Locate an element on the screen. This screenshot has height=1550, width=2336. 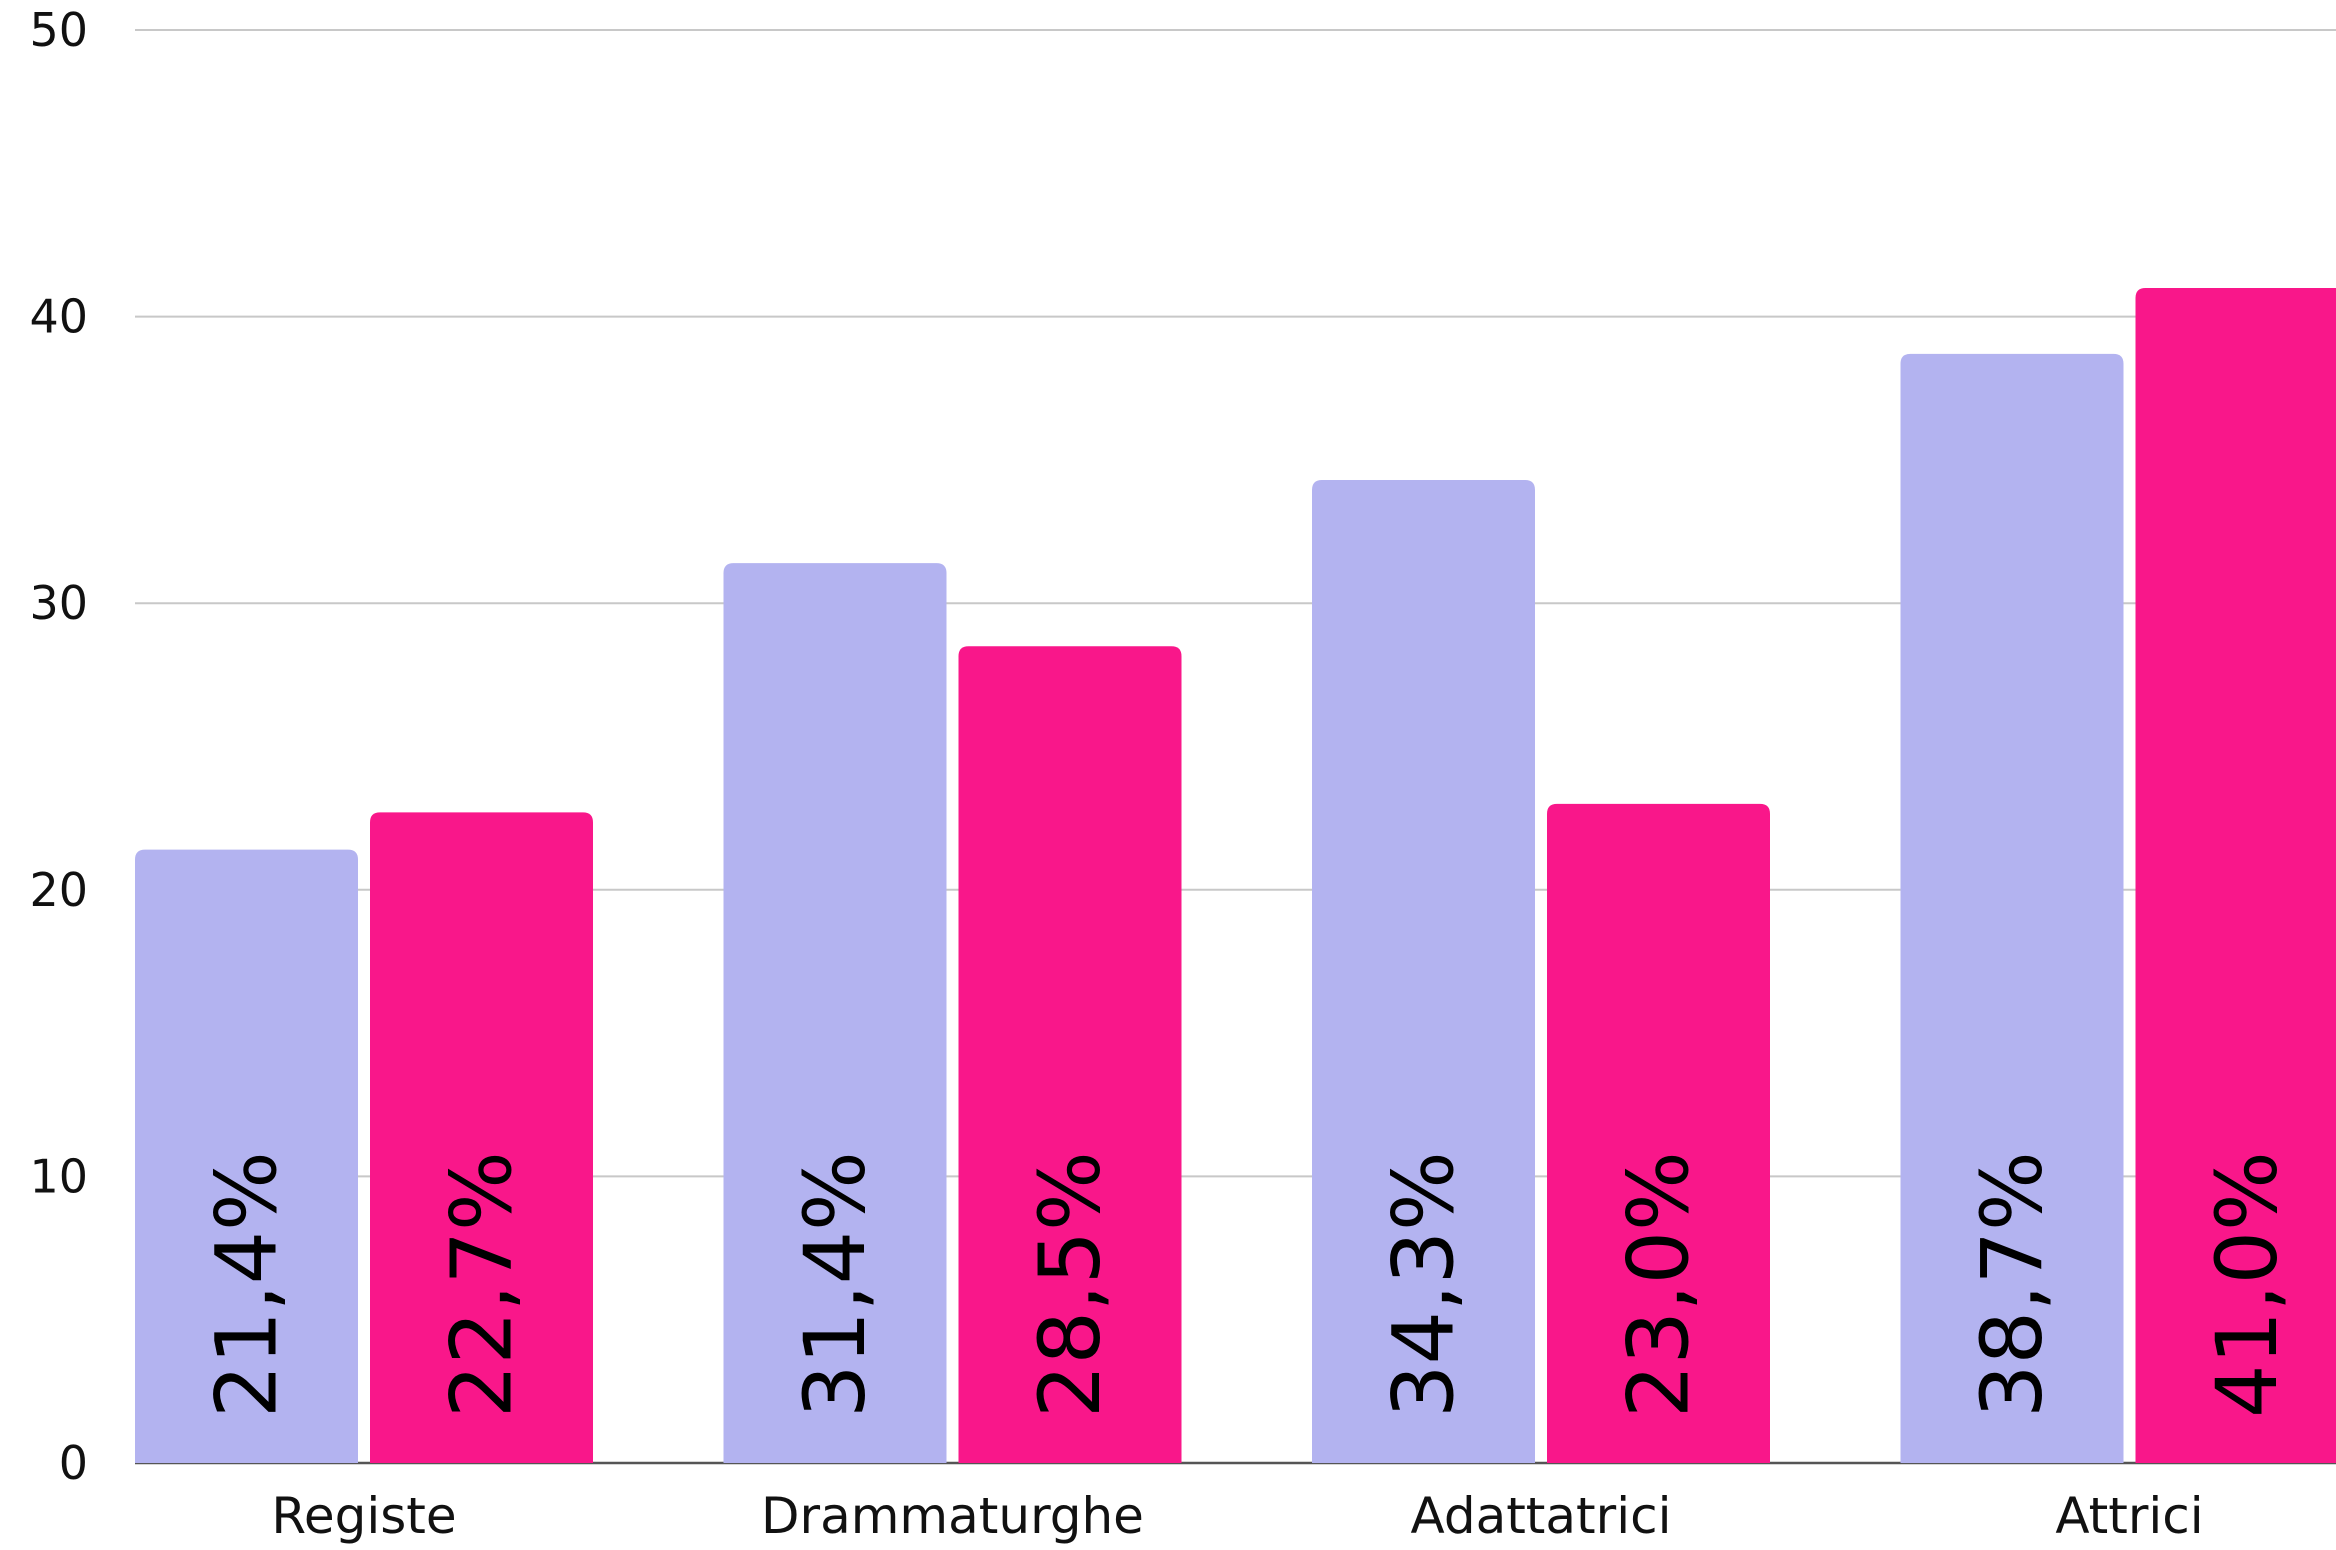
bar-data-label: 38,7% is located at coordinates (2012, 1284).